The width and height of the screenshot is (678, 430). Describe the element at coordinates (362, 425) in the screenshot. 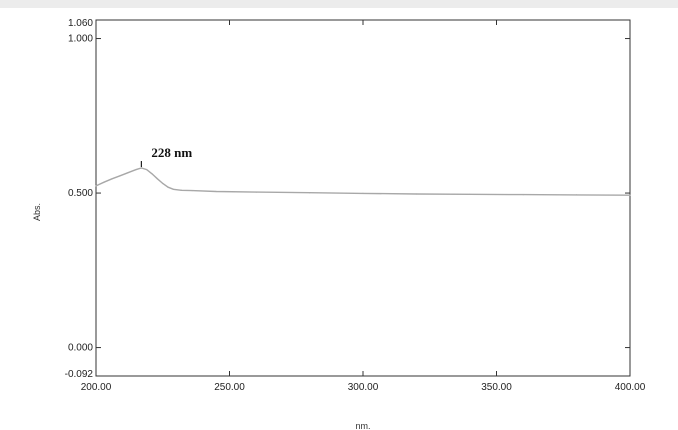

I see `x-axis-title: nm.` at that location.